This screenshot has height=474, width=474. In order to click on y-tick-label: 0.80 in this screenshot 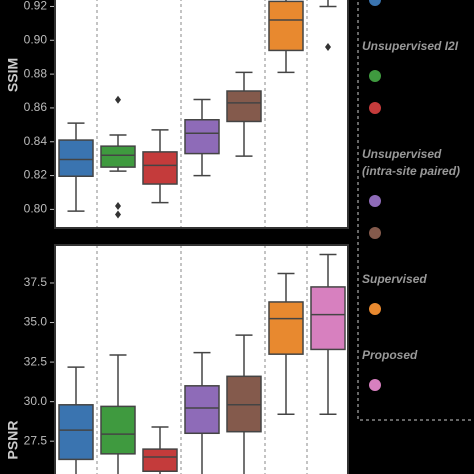, I will do `click(36, 209)`.